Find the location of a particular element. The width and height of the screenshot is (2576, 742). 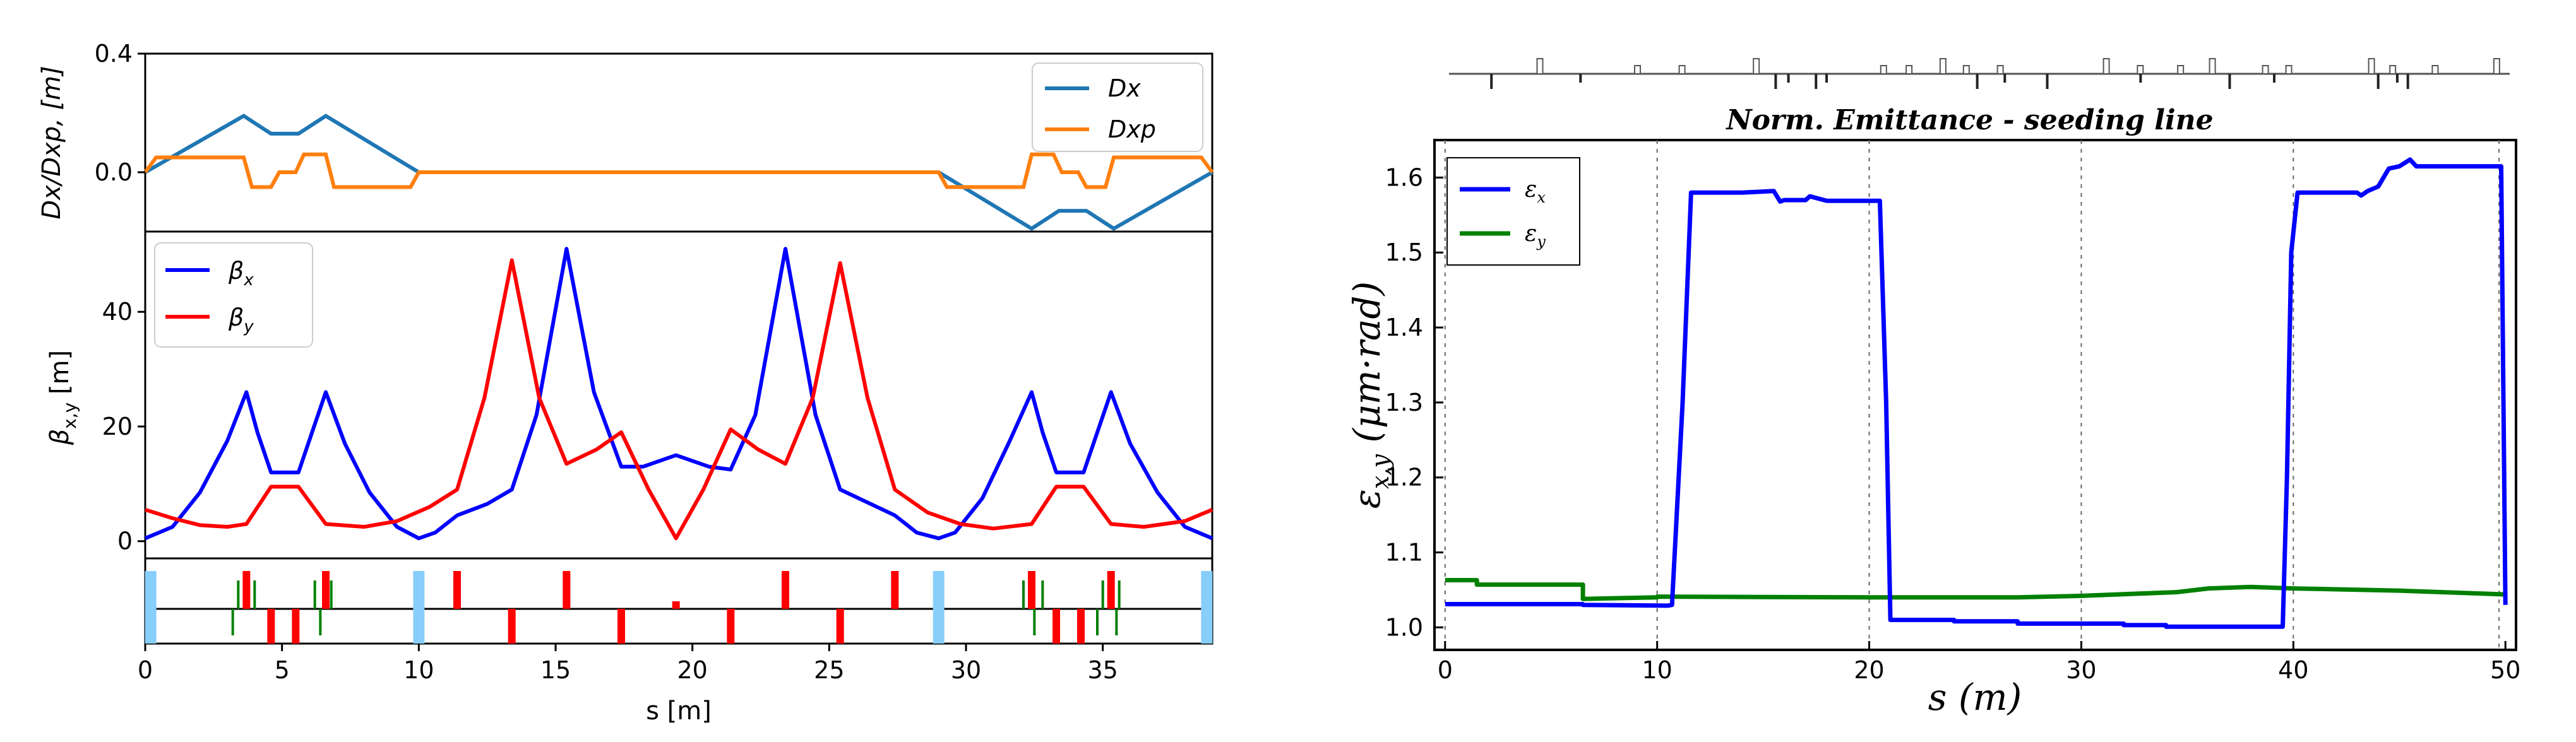

emity-line is located at coordinates (1975, 589).